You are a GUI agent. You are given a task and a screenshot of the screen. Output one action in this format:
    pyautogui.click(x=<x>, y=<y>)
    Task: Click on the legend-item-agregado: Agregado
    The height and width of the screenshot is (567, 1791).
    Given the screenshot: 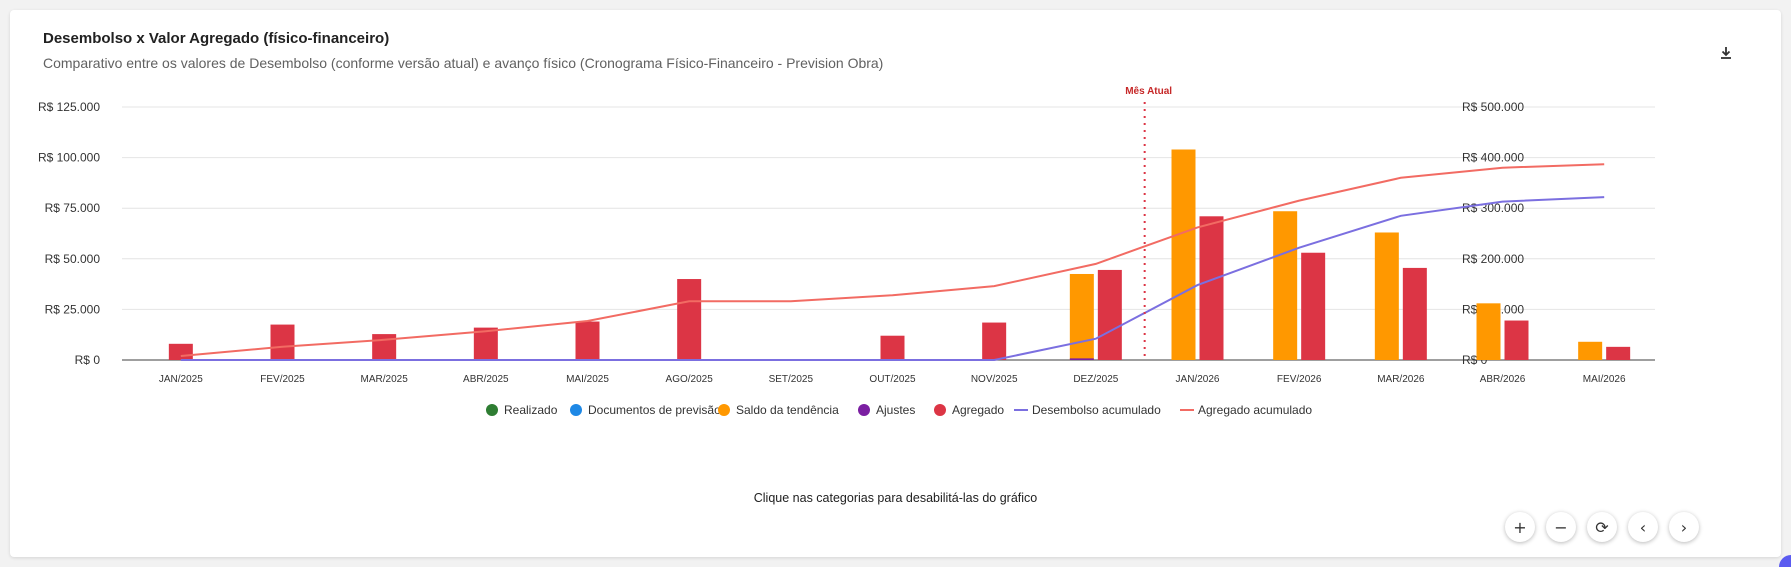 What is the action you would take?
    pyautogui.click(x=969, y=410)
    